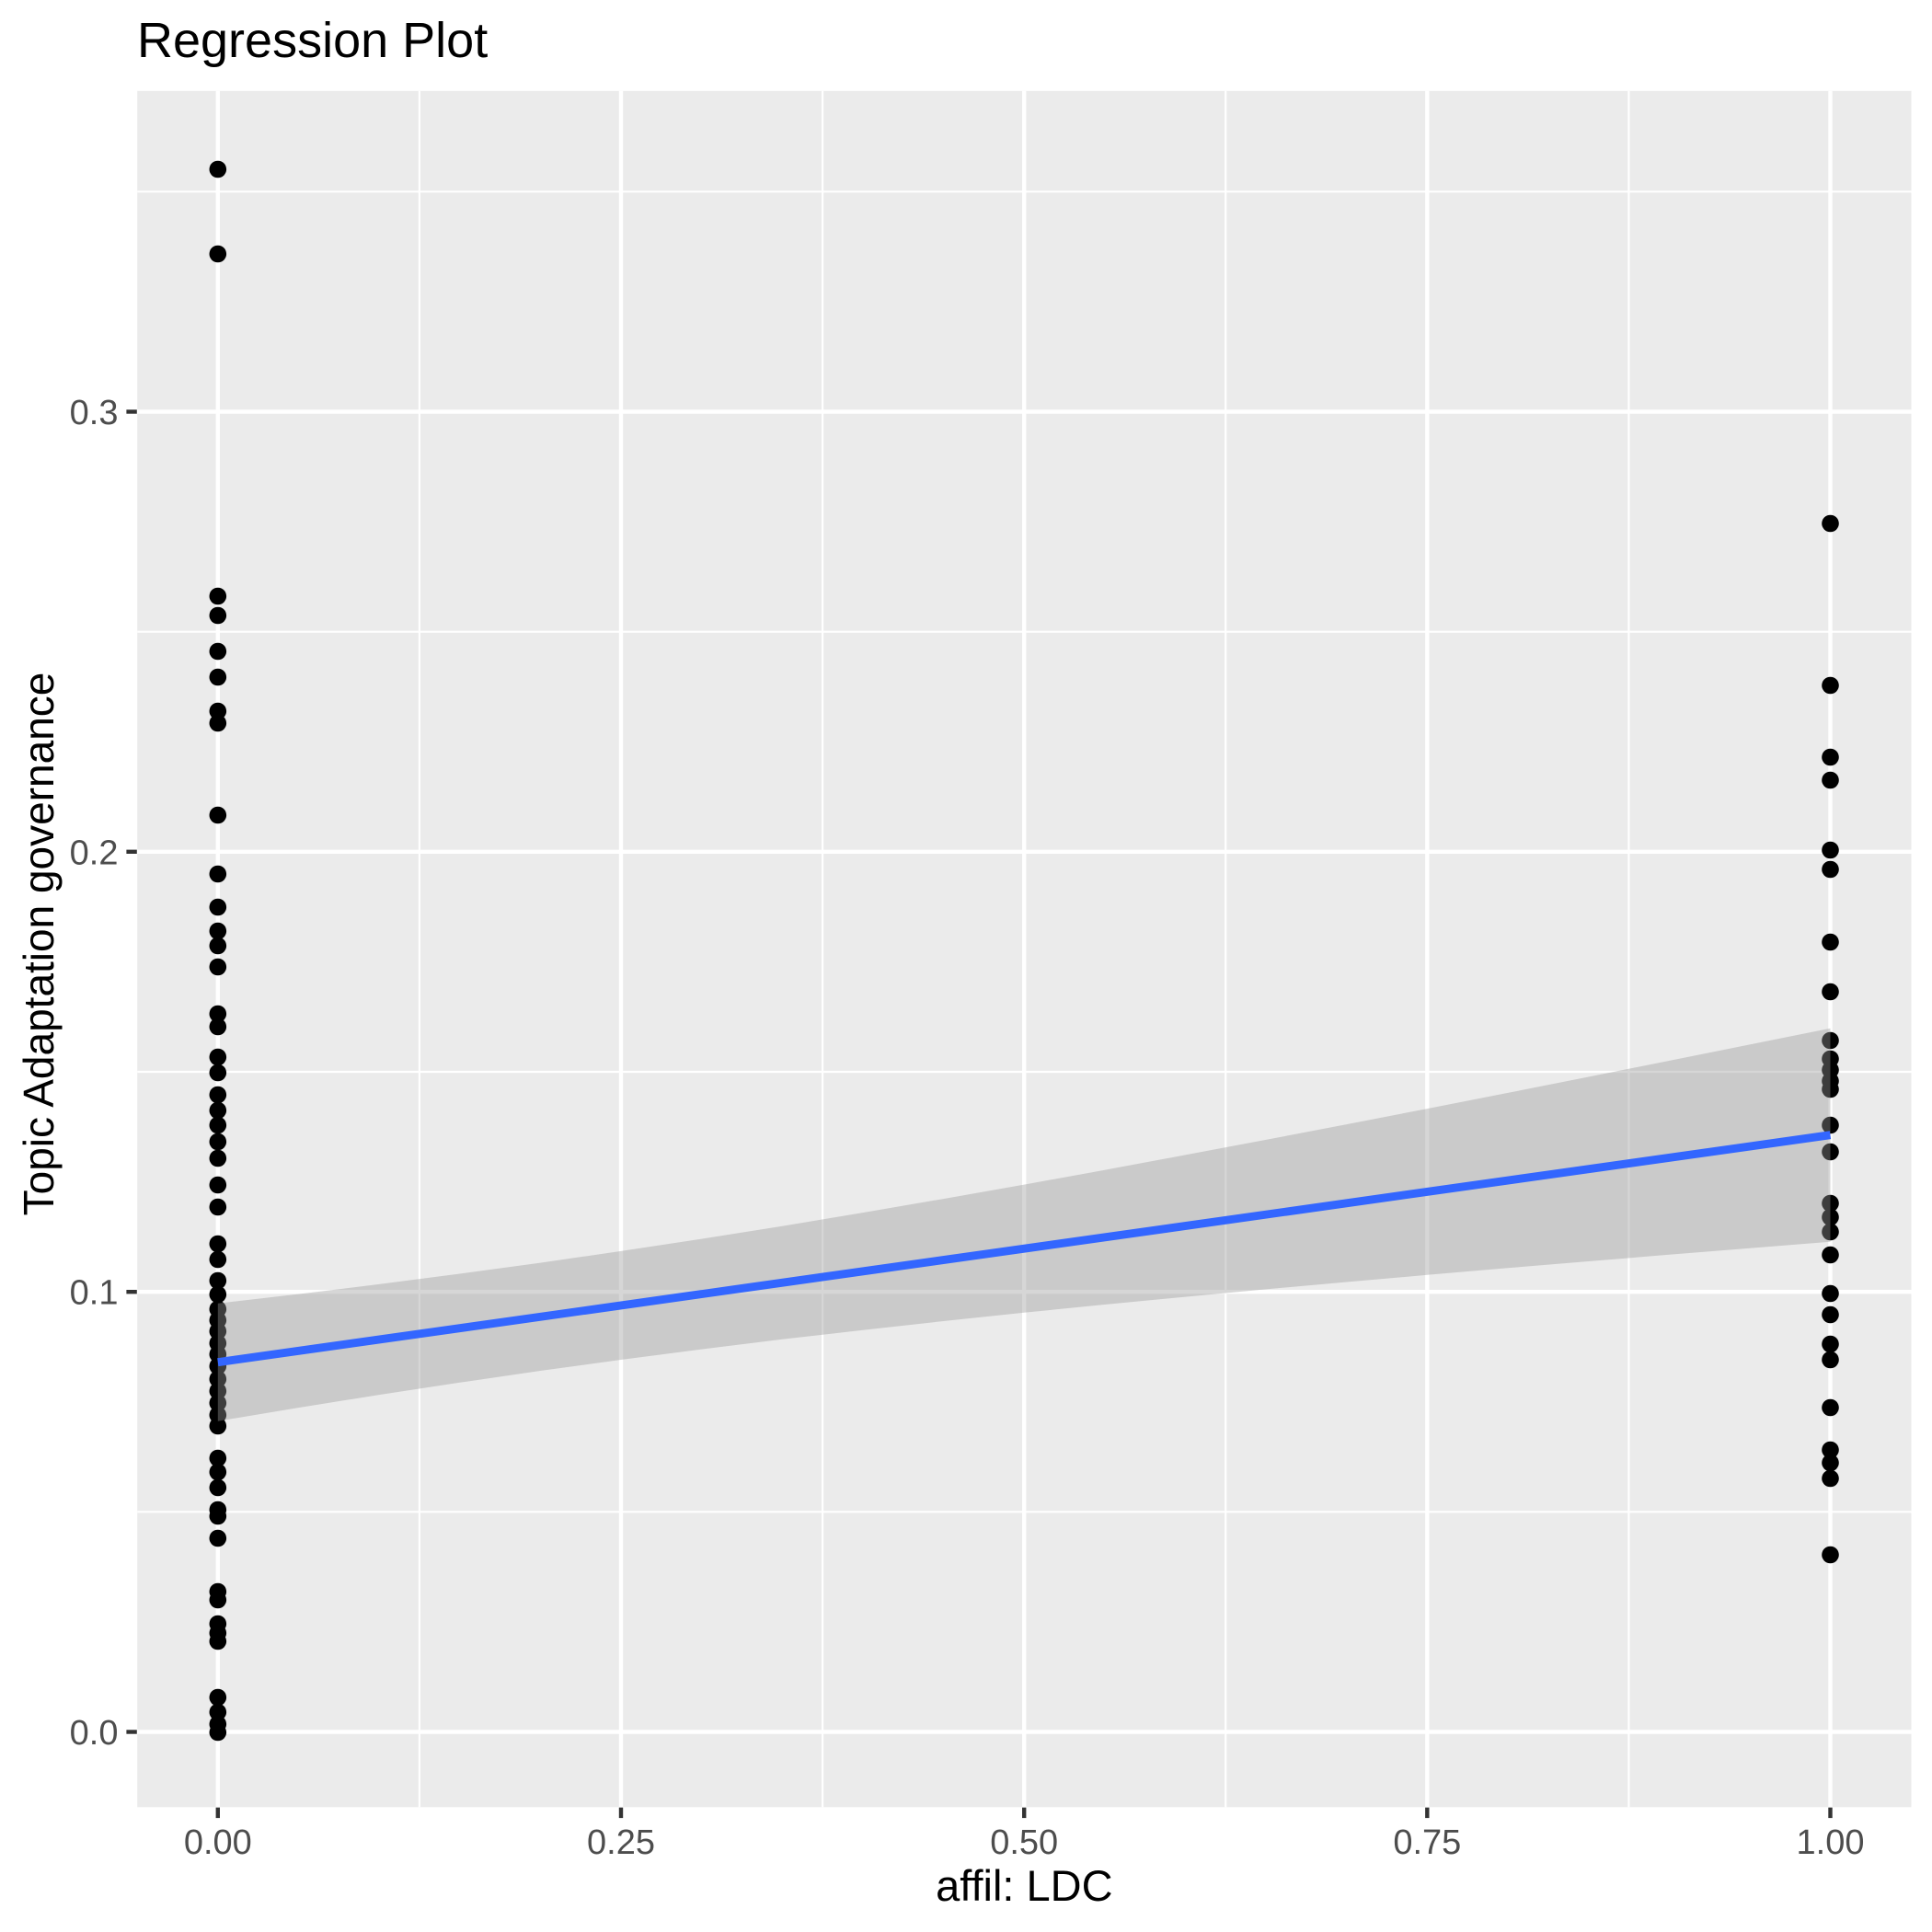  Describe the element at coordinates (312, 40) in the screenshot. I see `svg-text: Regression Plot` at that location.